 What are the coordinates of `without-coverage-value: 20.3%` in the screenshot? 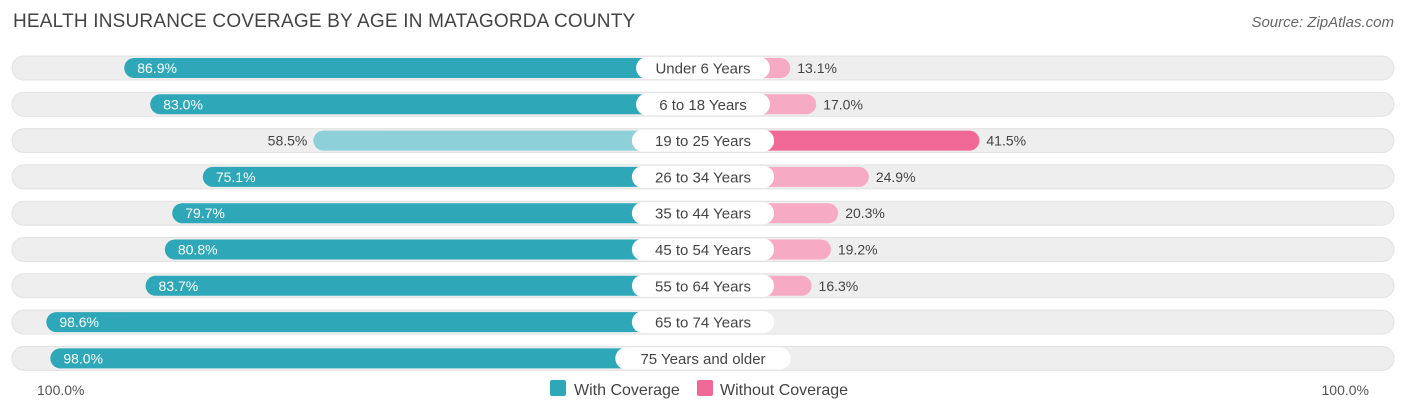 It's located at (865, 213).